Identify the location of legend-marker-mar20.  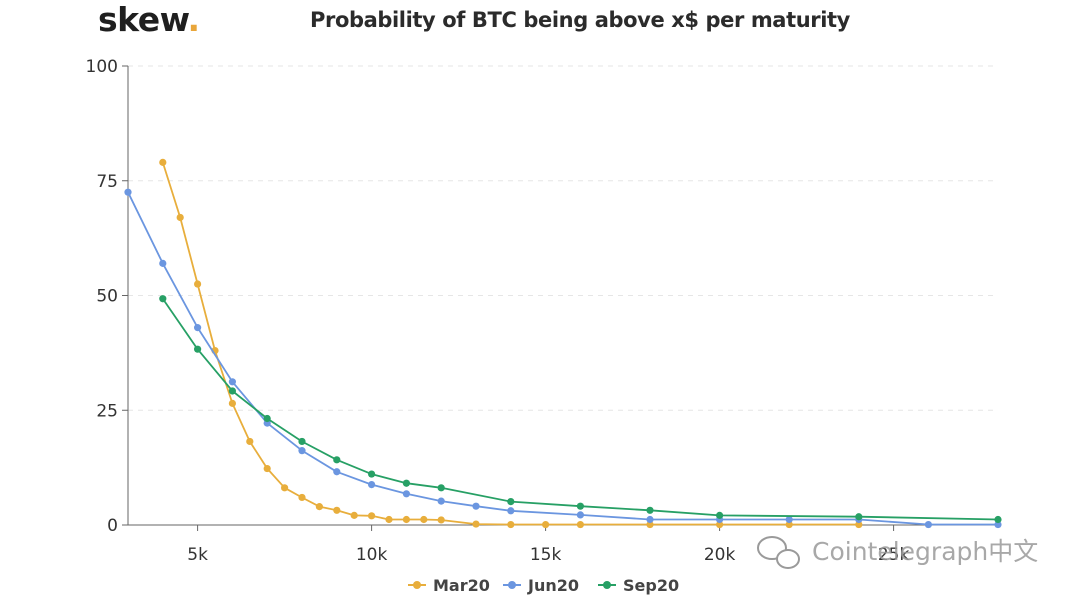
(417, 585).